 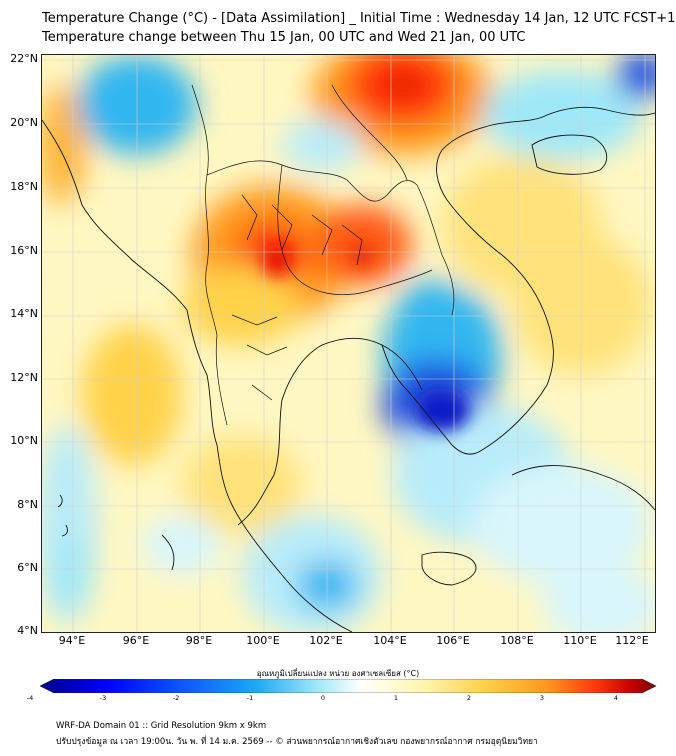 I want to click on lon-label: 94°E, so click(x=72, y=640).